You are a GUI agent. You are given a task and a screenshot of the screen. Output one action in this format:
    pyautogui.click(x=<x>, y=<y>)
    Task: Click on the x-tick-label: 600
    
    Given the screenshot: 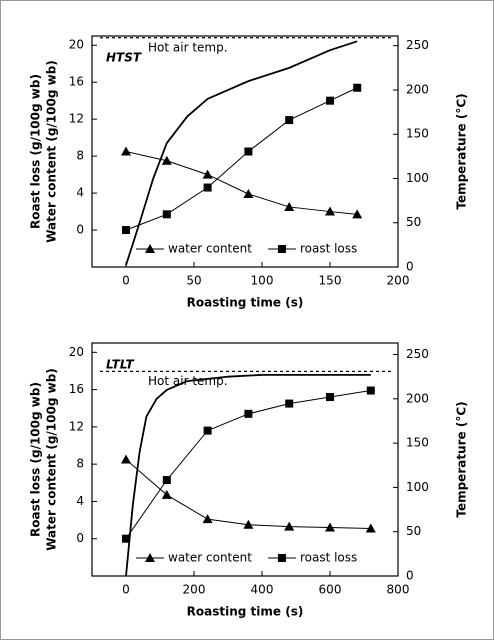 What is the action you would take?
    pyautogui.click(x=330, y=590)
    